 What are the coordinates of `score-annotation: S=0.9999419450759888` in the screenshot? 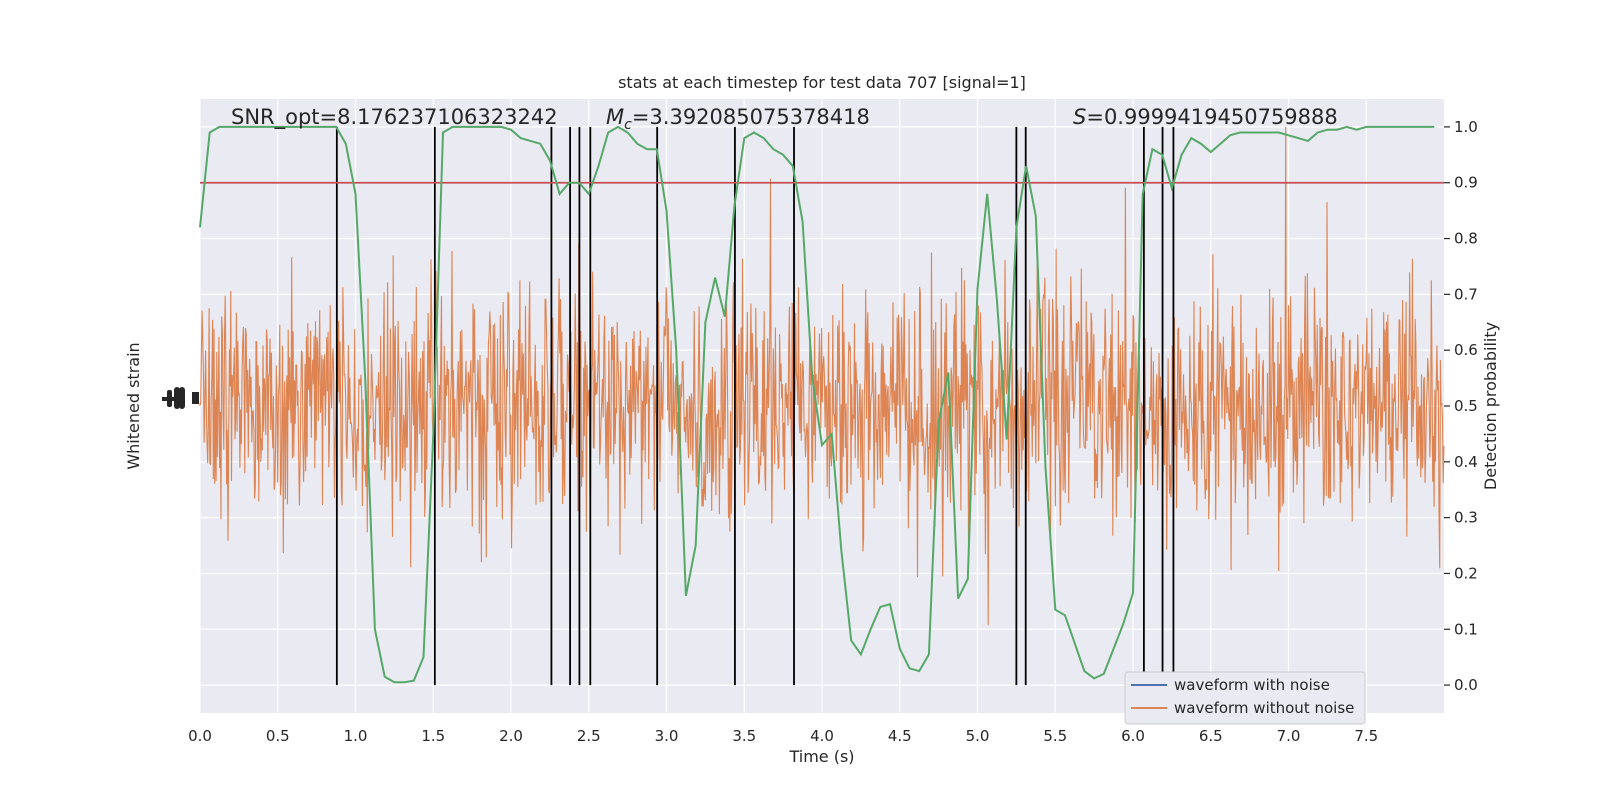 It's located at (1205, 117).